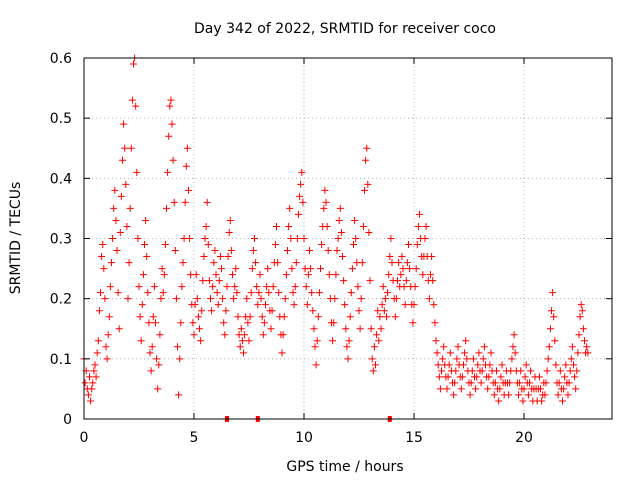  Describe the element at coordinates (67, 420) in the screenshot. I see `y-tick-label: 0` at that location.